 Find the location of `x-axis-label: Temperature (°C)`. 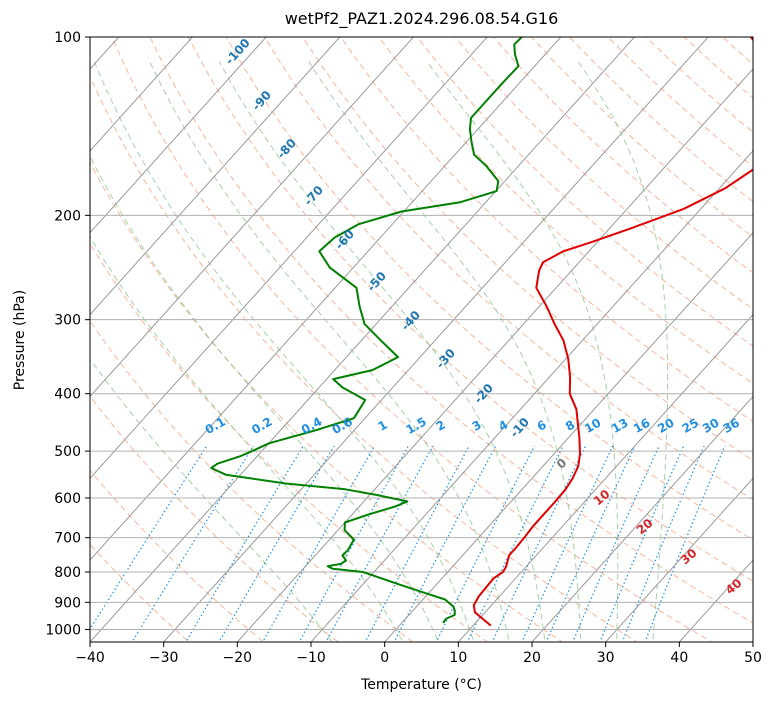

x-axis-label: Temperature (°C) is located at coordinates (421, 685).